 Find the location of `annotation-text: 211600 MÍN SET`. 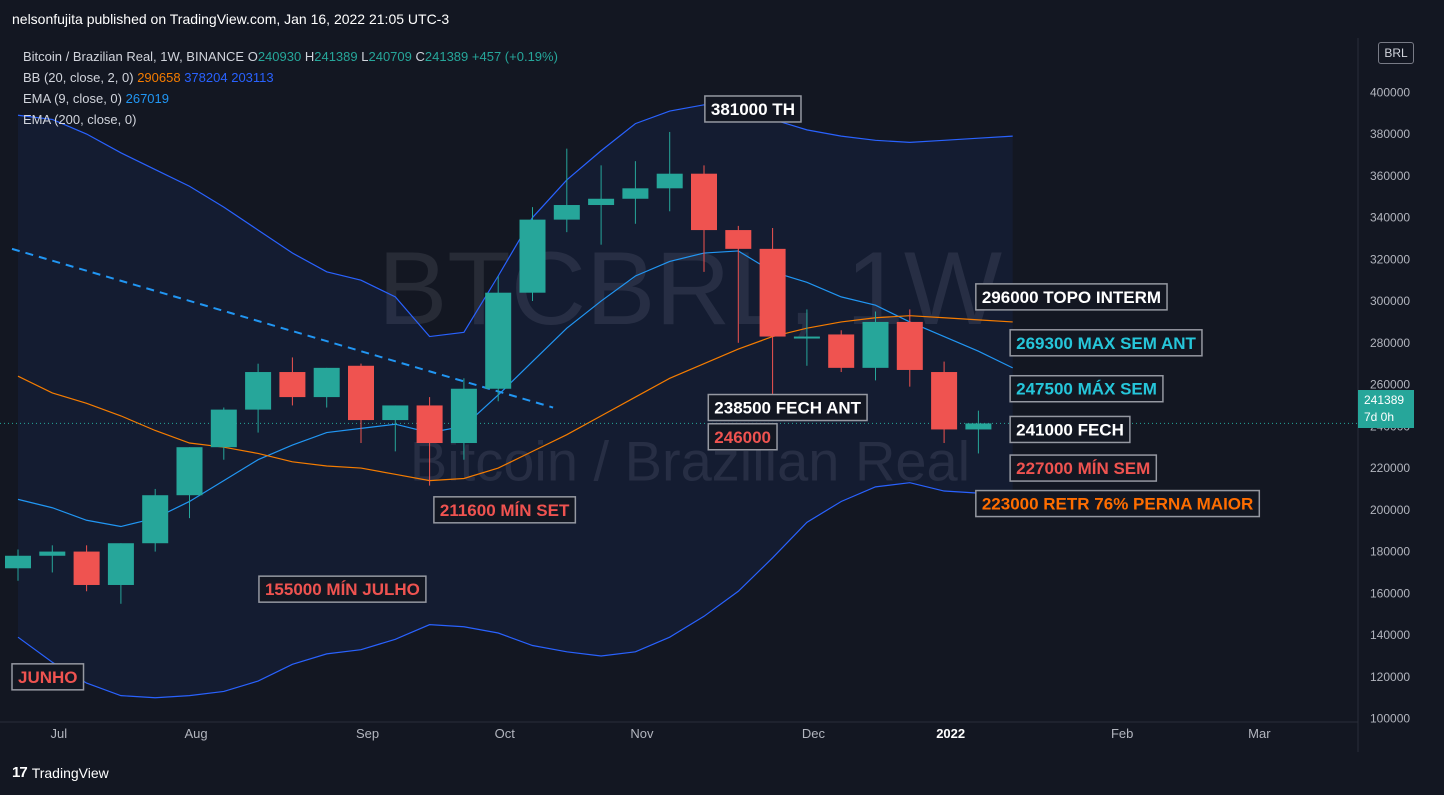

annotation-text: 211600 MÍN SET is located at coordinates (505, 510).